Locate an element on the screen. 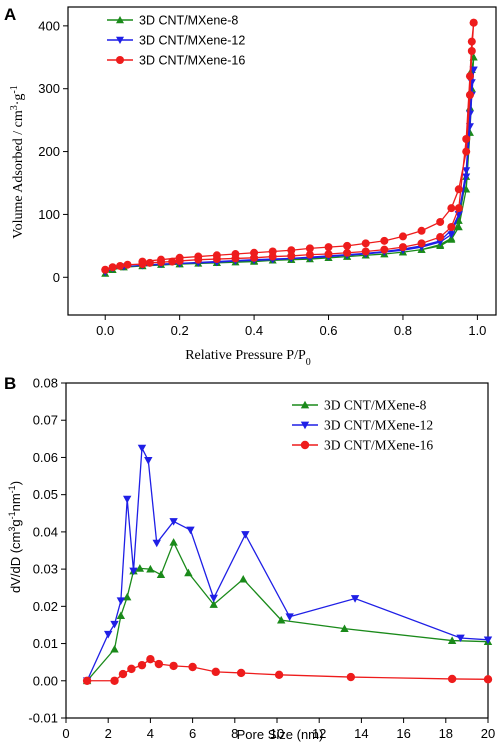 This screenshot has width=498, height=746. x-tick-label: 8 is located at coordinates (234, 733).